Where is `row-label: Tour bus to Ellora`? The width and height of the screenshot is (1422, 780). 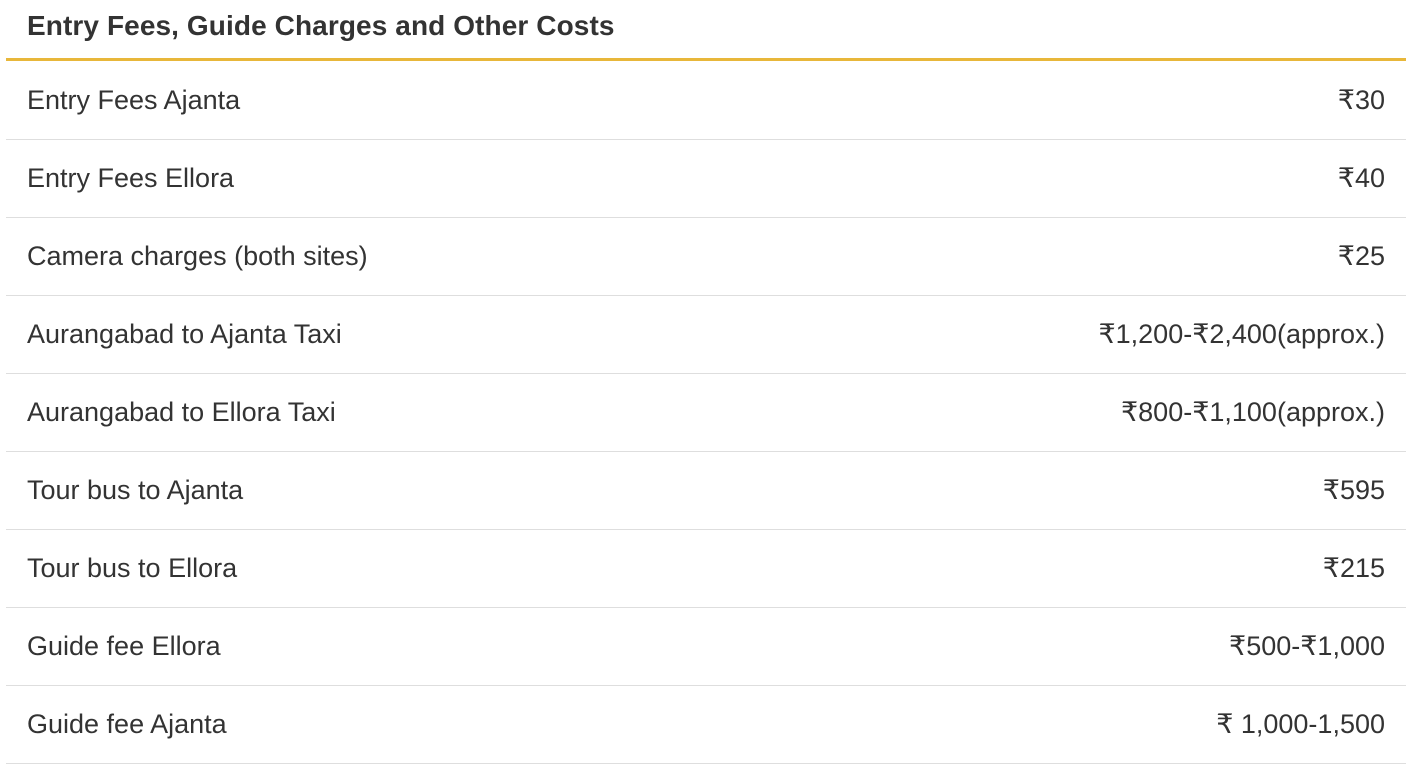 row-label: Tour bus to Ellora is located at coordinates (132, 568).